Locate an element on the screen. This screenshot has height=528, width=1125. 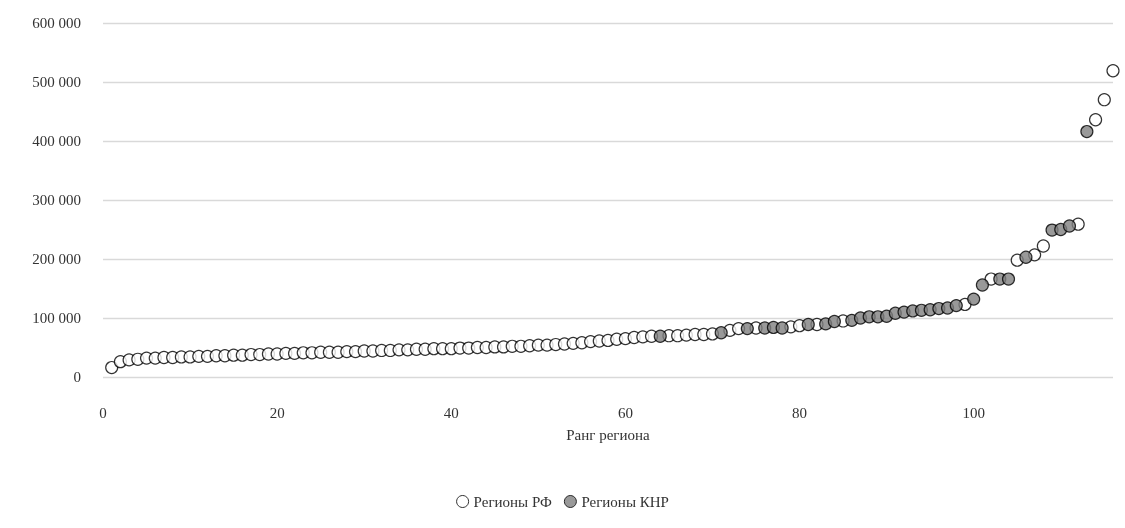
x-tick-label: 20 is located at coordinates (277, 412).